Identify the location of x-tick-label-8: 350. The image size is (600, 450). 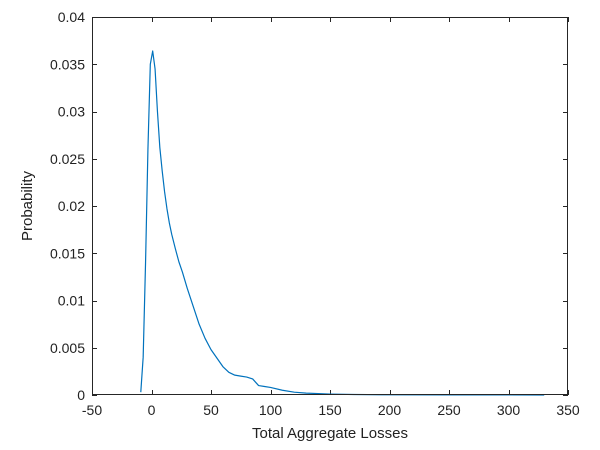
(568, 410).